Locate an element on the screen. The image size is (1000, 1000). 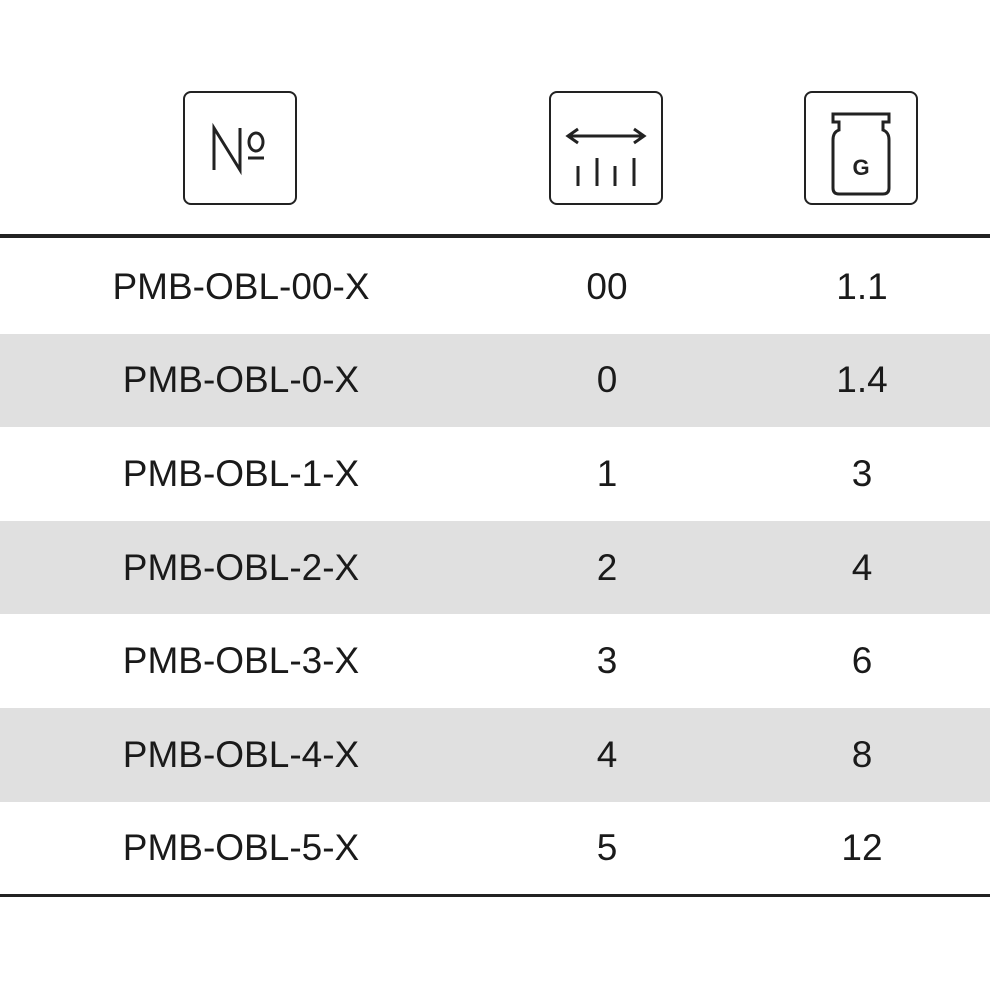
model-cell: PMB-OBL-1-X is located at coordinates (241, 473).